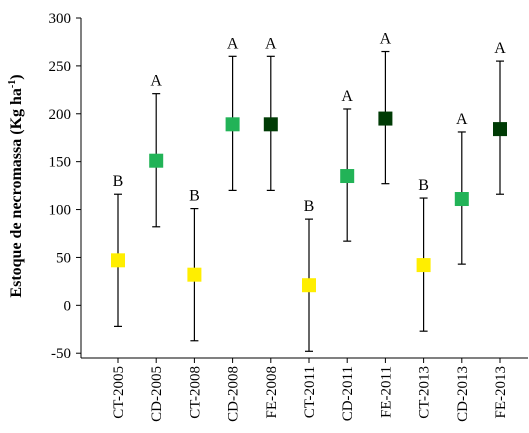 This screenshot has width=529, height=433. Describe the element at coordinates (272, 392) in the screenshot. I see `x-tick-label: FE-2008` at that location.